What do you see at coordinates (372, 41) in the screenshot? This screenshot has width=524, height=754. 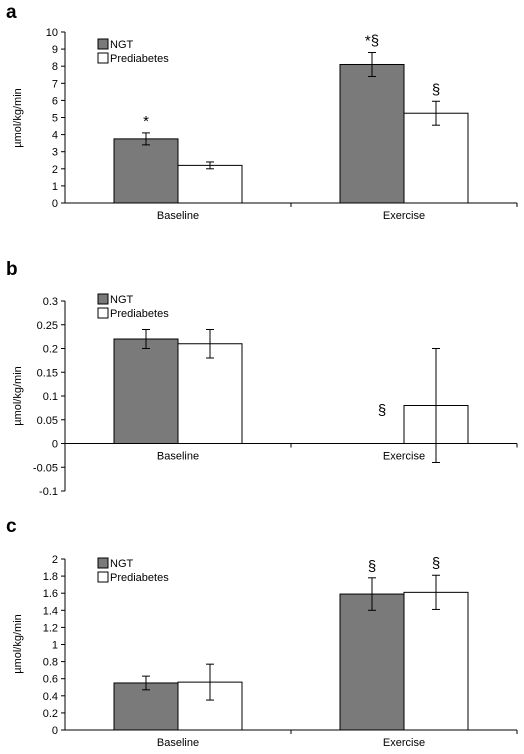 I see `significance-marker: *§` at bounding box center [372, 41].